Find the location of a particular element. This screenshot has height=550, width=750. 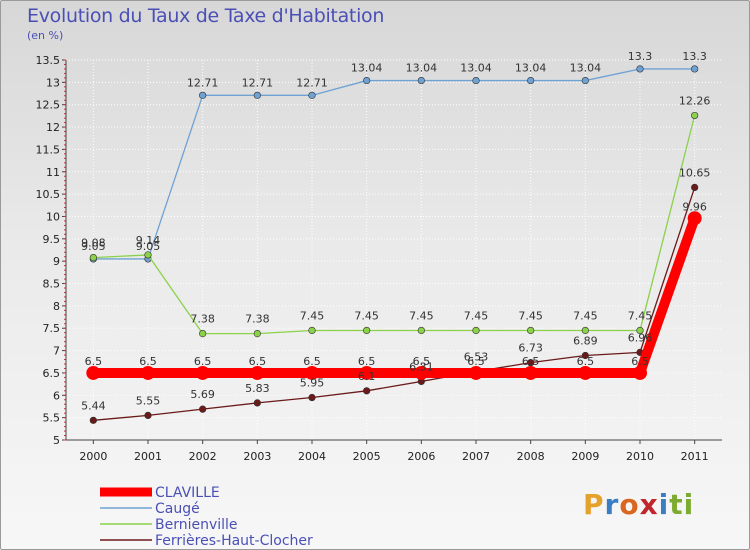

logo-letter: t is located at coordinates (676, 504).